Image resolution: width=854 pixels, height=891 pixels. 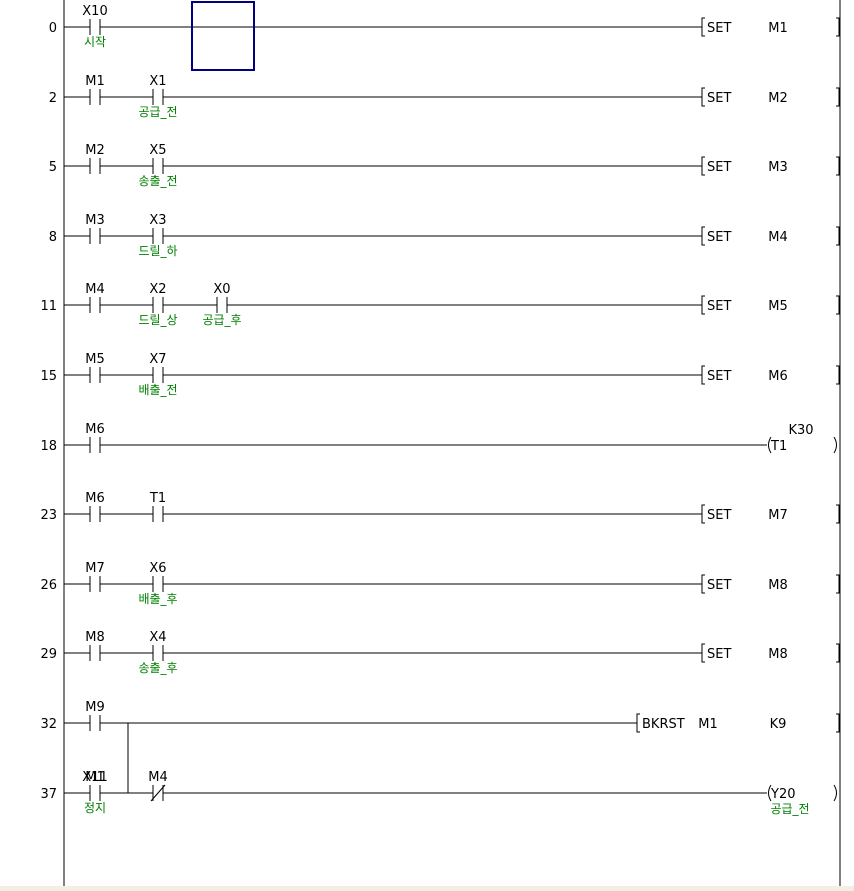 What do you see at coordinates (440, 583) in the screenshot?
I see `rung: 26 M7 X6 배출_후 SET M8` at bounding box center [440, 583].